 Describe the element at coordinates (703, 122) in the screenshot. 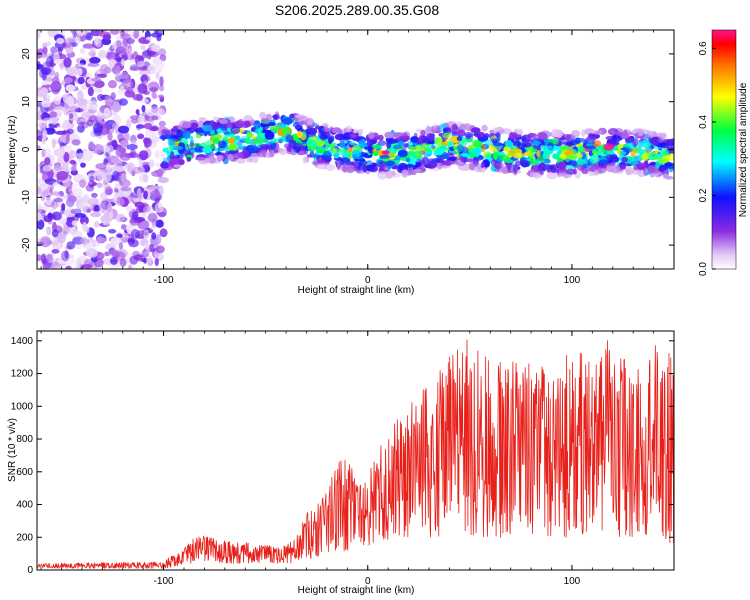

I see `colorbar-tick-label: 0.4` at that location.